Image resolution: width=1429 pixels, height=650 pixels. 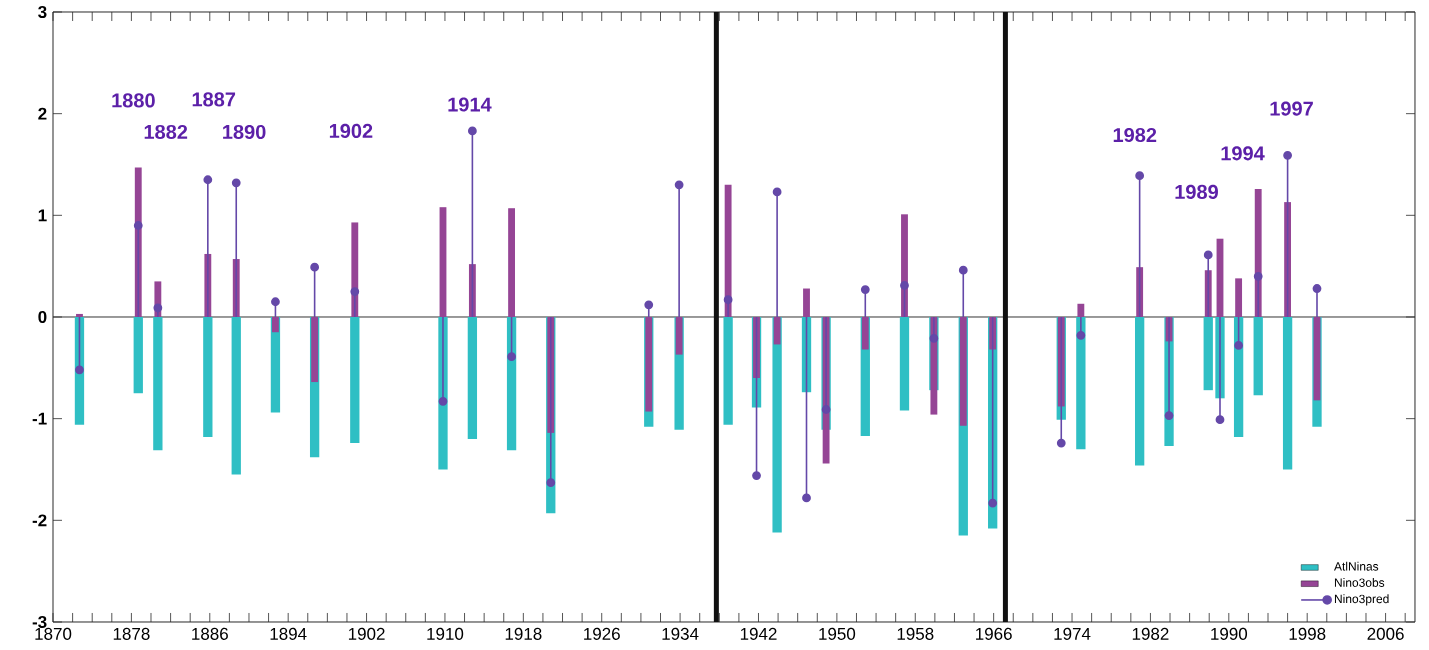 What do you see at coordinates (1072, 633) in the screenshot?
I see `x-tick-label: 1974` at bounding box center [1072, 633].